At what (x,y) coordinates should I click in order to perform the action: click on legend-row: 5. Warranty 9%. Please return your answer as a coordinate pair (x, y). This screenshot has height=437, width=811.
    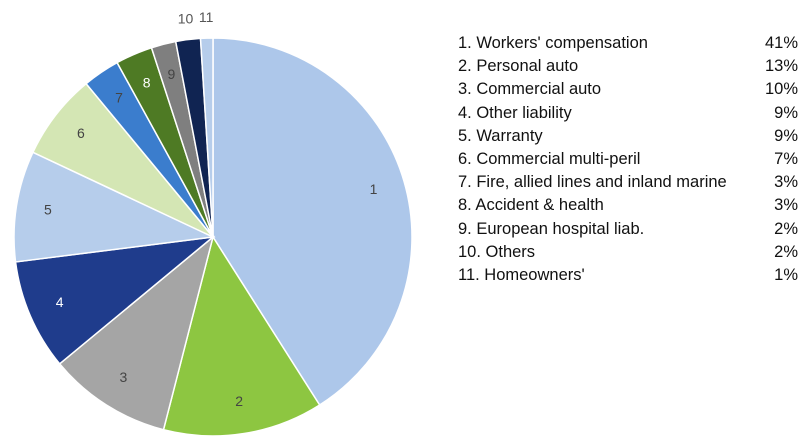
    Looking at the image, I should click on (628, 136).